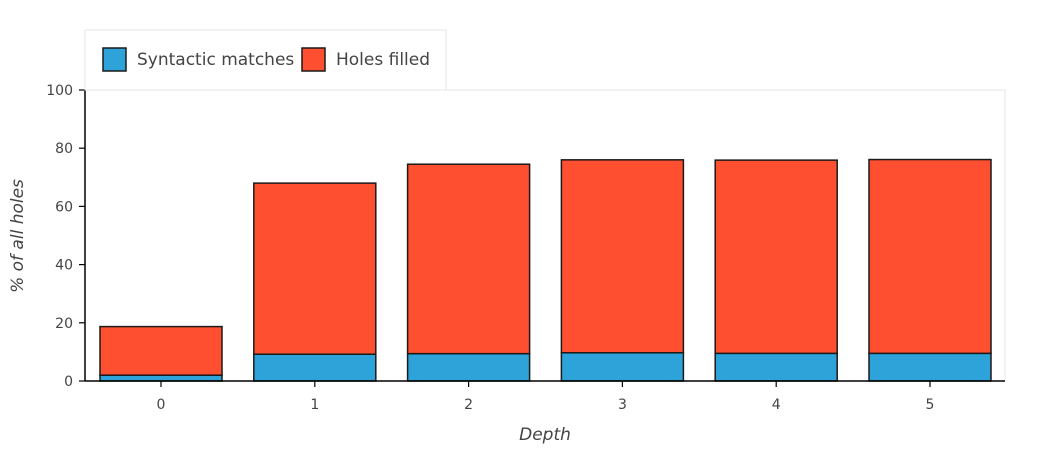 This screenshot has height=450, width=1050. What do you see at coordinates (64, 149) in the screenshot?
I see `y-tick-label-80: 80` at bounding box center [64, 149].